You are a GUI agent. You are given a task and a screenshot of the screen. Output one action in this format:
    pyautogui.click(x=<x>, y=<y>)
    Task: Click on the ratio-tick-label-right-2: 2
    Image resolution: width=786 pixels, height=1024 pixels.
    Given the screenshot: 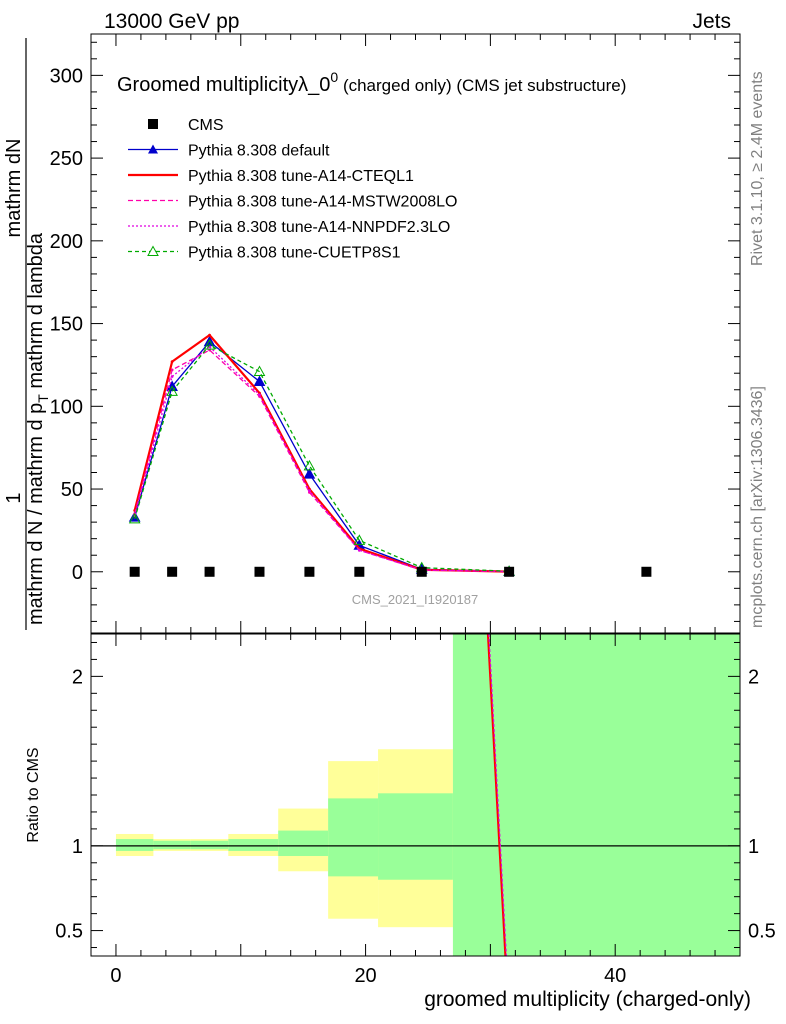 What is the action you would take?
    pyautogui.click(x=753, y=677)
    